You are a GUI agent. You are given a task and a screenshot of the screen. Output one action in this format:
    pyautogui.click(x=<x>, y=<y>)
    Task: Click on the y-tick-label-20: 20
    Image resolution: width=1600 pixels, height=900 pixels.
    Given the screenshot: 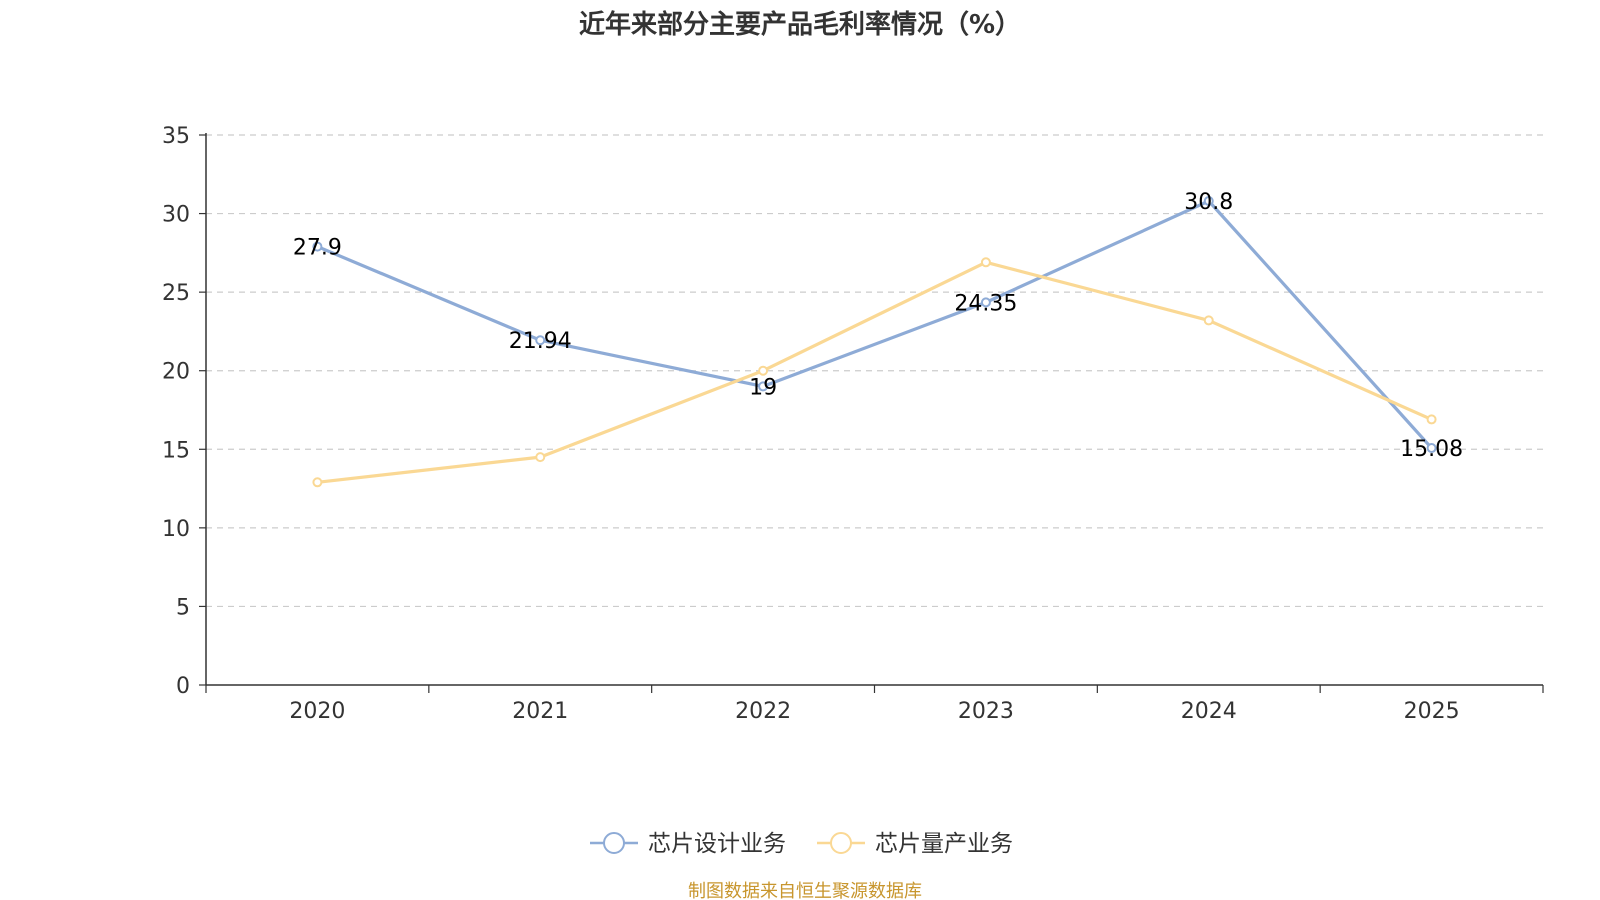 What is the action you would take?
    pyautogui.click(x=176, y=372)
    